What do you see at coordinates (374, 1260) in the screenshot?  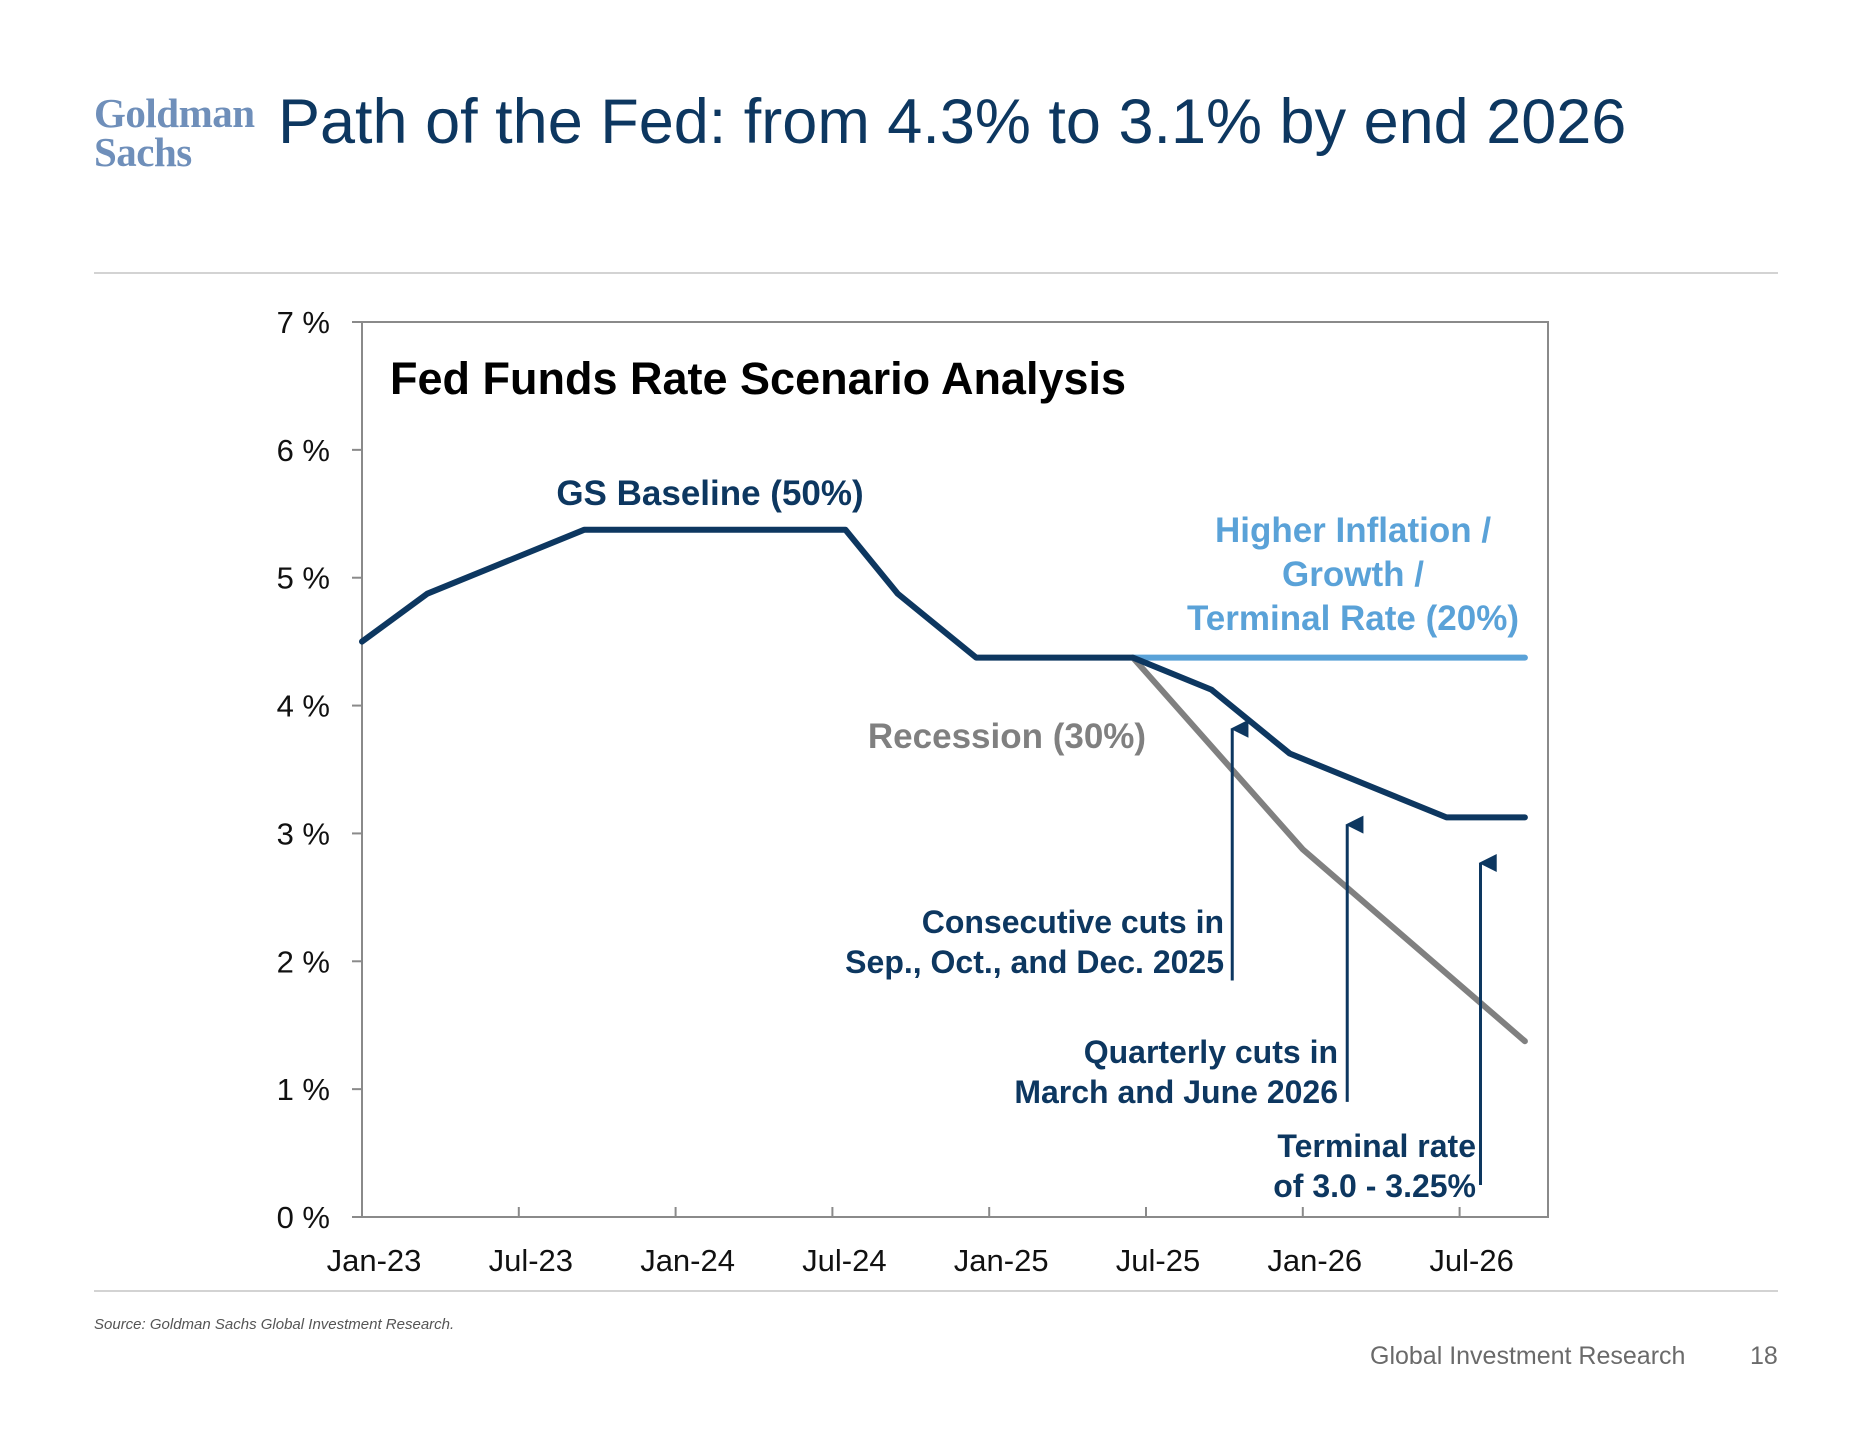 I see `x-tick-label: Jan-23` at bounding box center [374, 1260].